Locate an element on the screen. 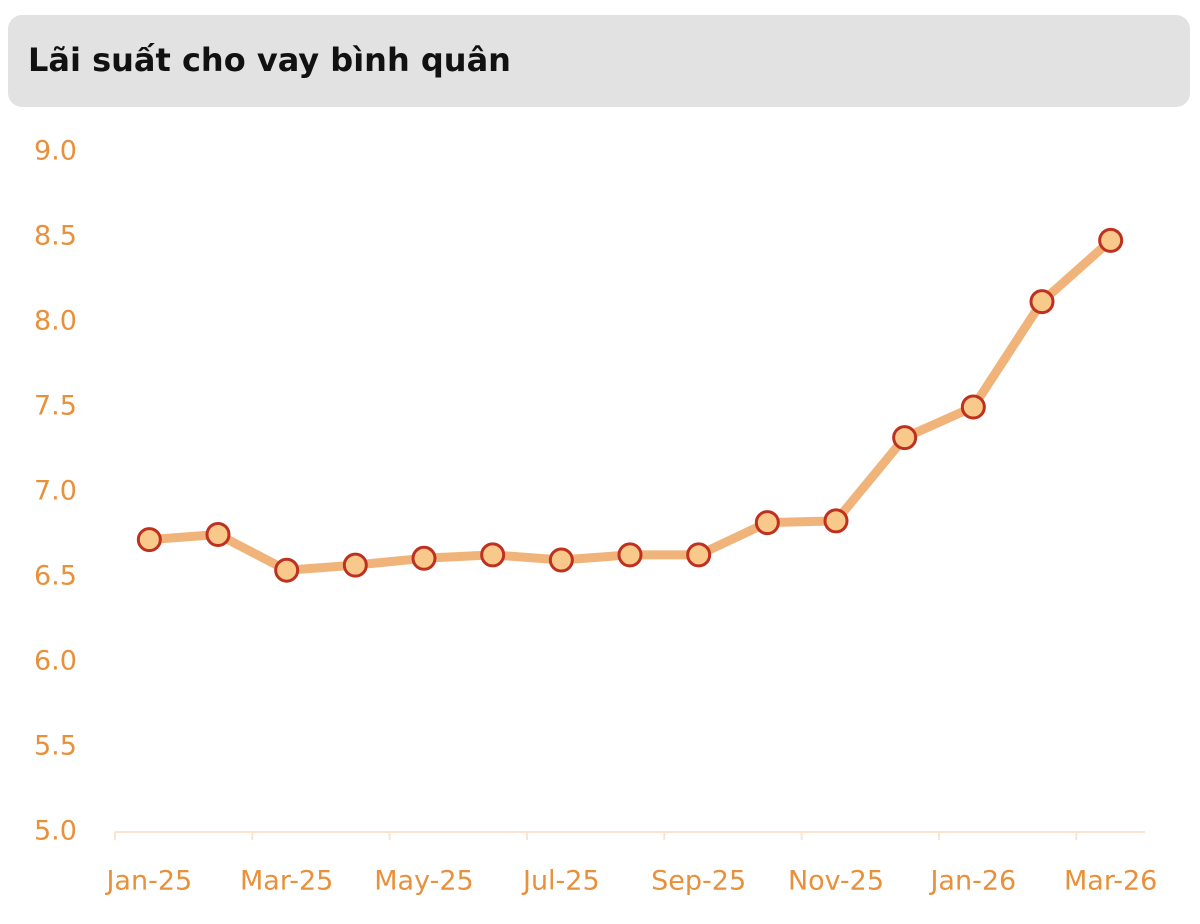 The image size is (1200, 924). x-tick-label: Mar-26 is located at coordinates (1110, 881).